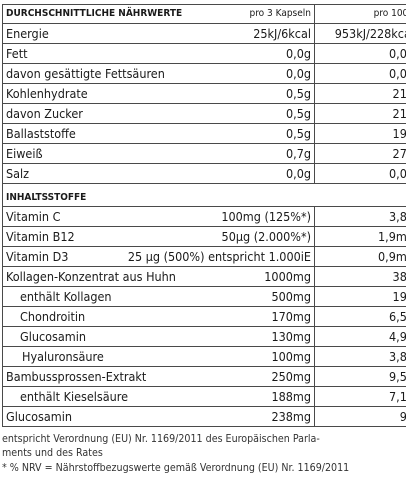 This screenshot has width=406, height=480. What do you see at coordinates (40, 236) in the screenshot?
I see `ingredient-name: Vitamin B12` at bounding box center [40, 236].